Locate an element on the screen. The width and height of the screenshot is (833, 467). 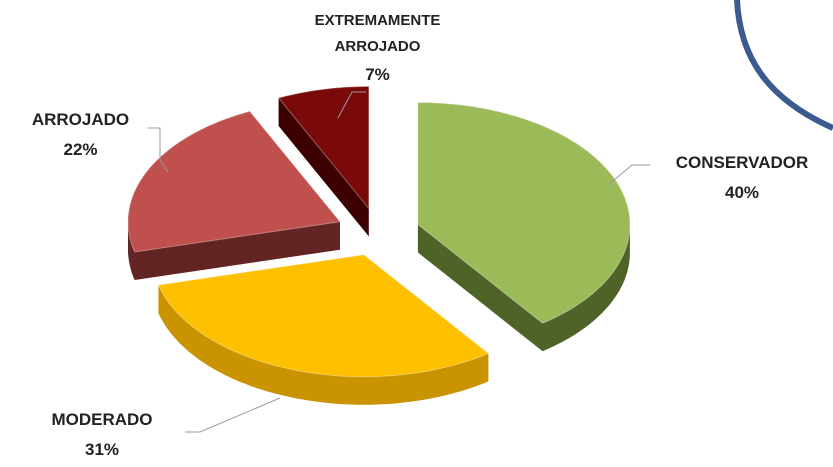
data-label: EXTREMAMENTE ARROJADO 7% is located at coordinates (377, 49).